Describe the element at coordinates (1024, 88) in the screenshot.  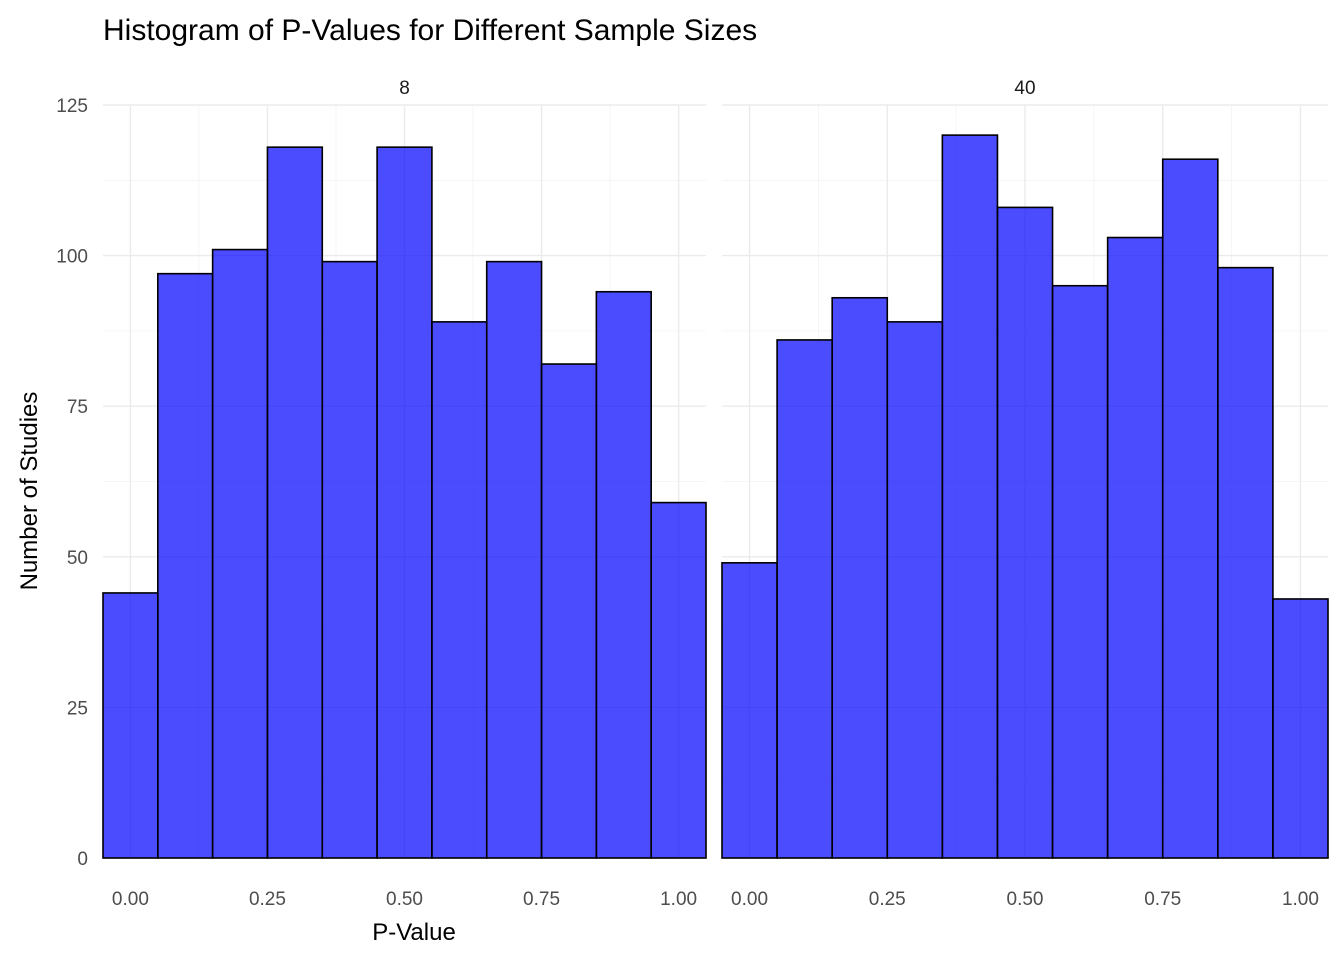
I see `facet-strip-label: 40` at that location.